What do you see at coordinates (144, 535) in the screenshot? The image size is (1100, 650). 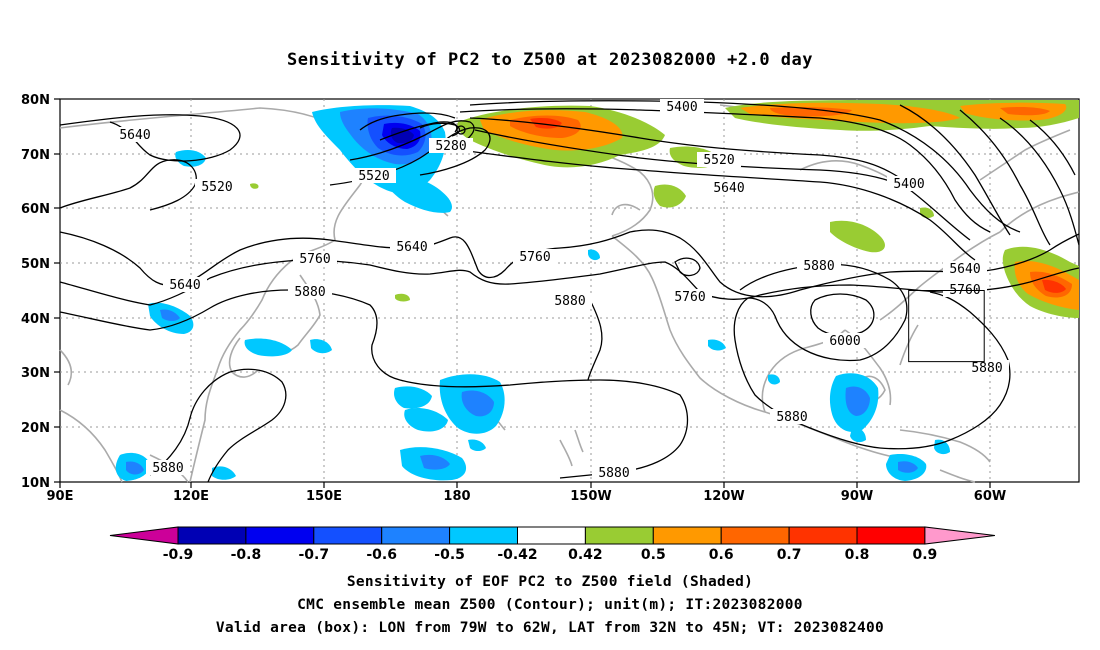 I see `colorbar-left-arrow` at bounding box center [144, 535].